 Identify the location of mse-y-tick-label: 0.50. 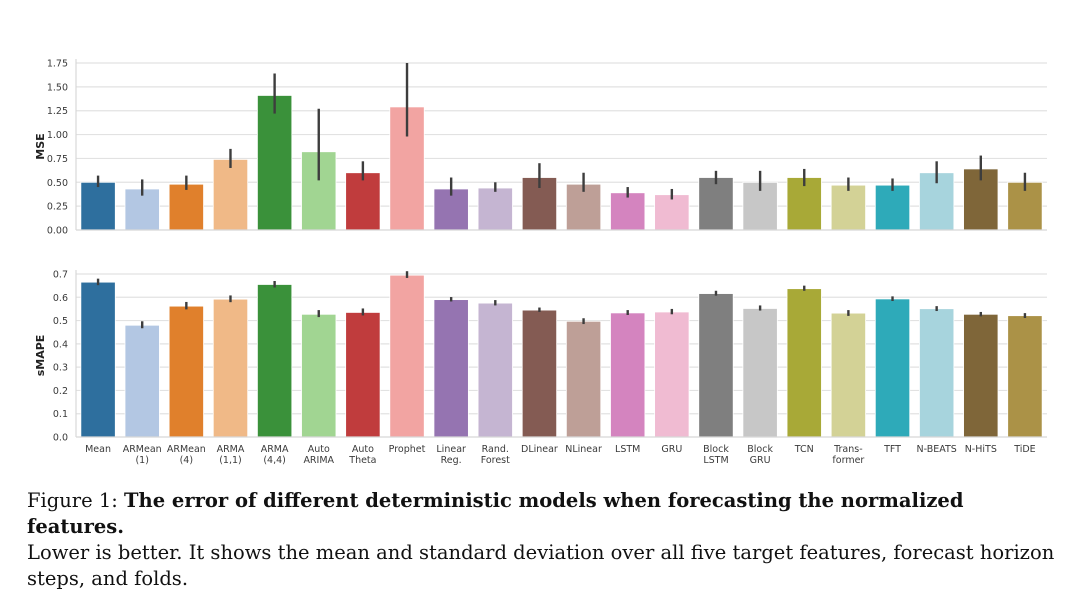
(57, 183).